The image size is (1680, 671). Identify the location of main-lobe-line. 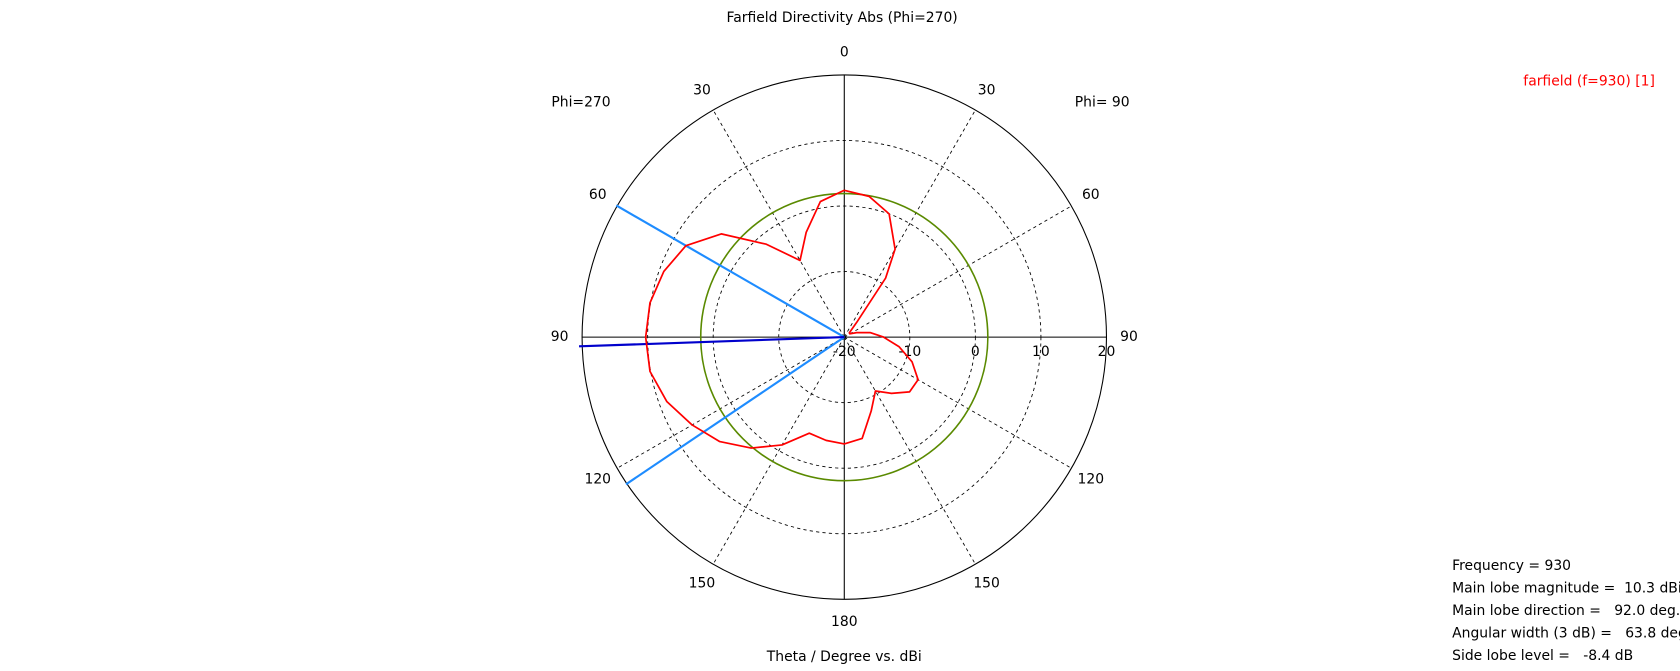
(712, 342).